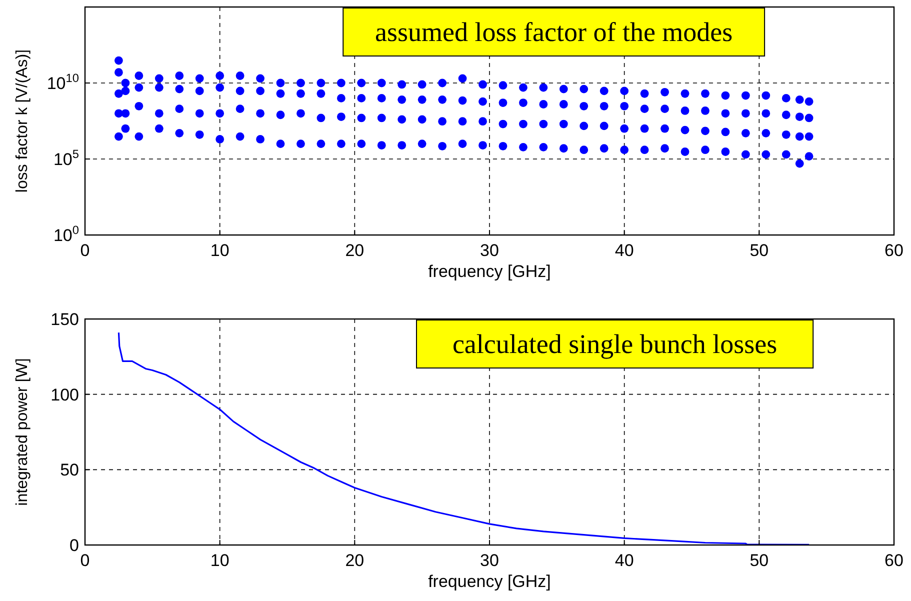 This screenshot has height=601, width=911. What do you see at coordinates (615, 344) in the screenshot?
I see `annotation: calculated single bunch losses` at bounding box center [615, 344].